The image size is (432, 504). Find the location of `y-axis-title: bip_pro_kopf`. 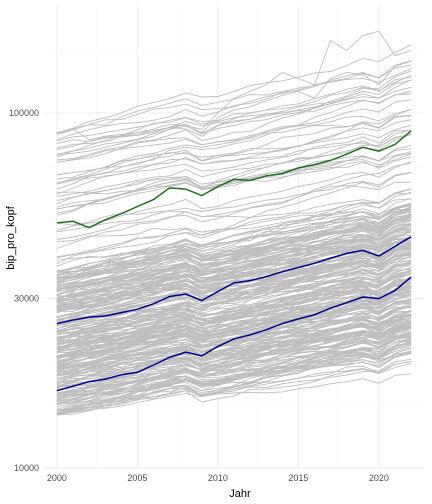

y-axis-title: bip_pro_kopf is located at coordinates (11, 237).